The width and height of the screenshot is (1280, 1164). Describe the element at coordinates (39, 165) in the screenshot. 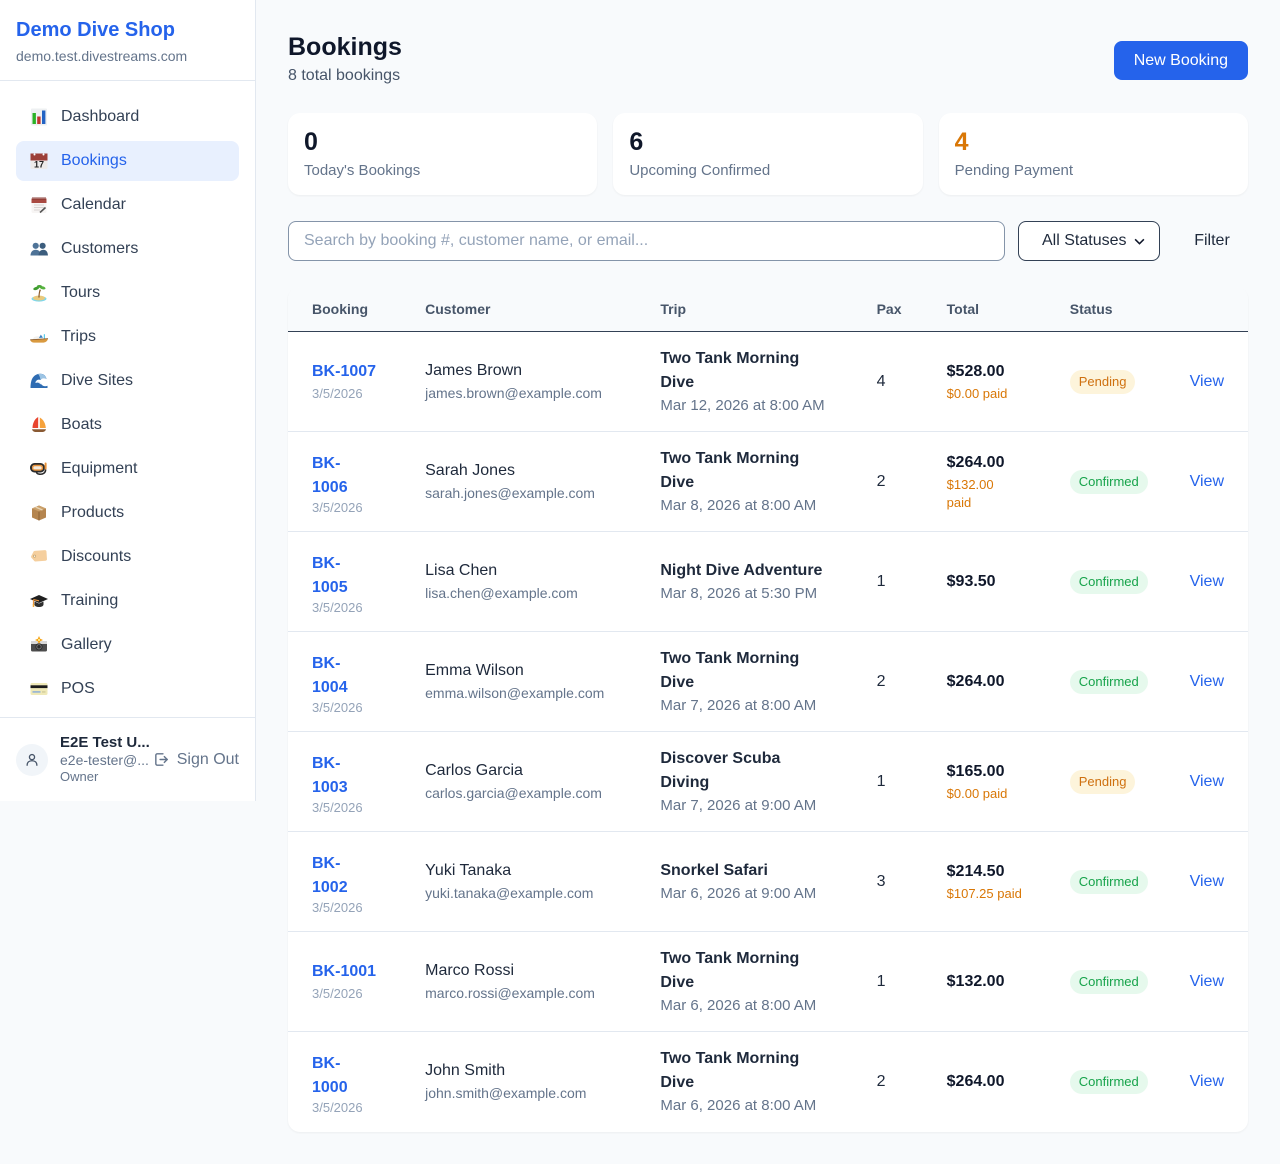

I see `svg-text: 17` at that location.